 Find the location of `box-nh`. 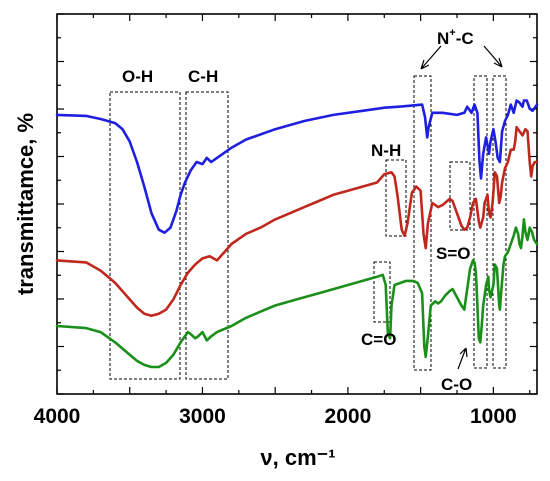

box-nh is located at coordinates (396, 198).